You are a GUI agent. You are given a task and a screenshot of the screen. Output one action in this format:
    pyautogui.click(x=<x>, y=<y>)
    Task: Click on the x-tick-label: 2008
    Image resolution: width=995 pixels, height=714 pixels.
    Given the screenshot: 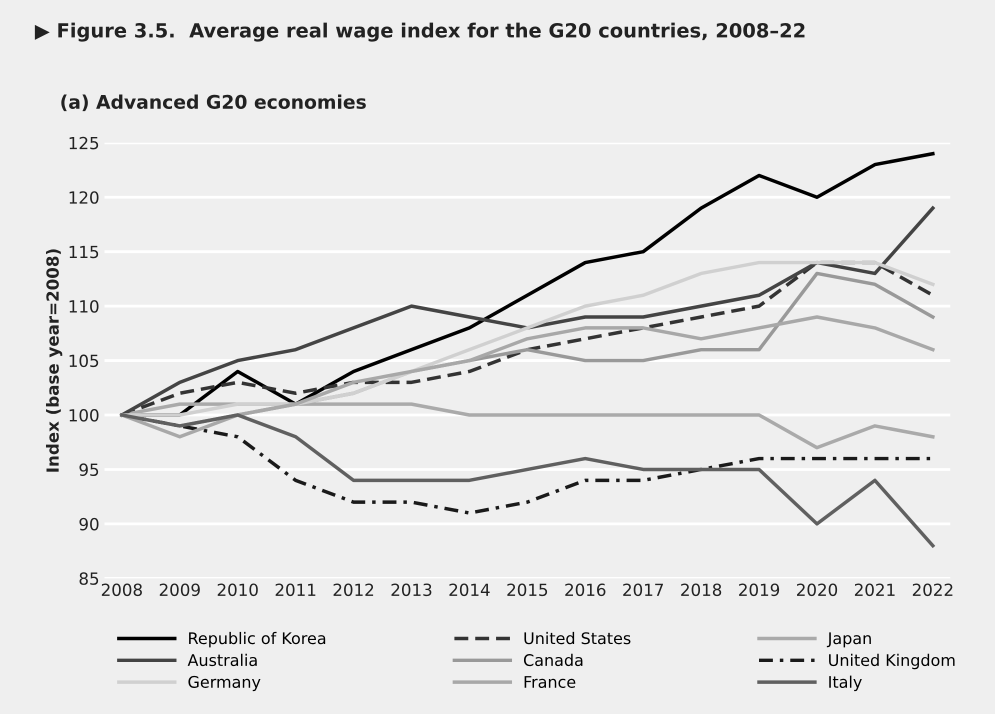 What is the action you would take?
    pyautogui.click(x=122, y=589)
    